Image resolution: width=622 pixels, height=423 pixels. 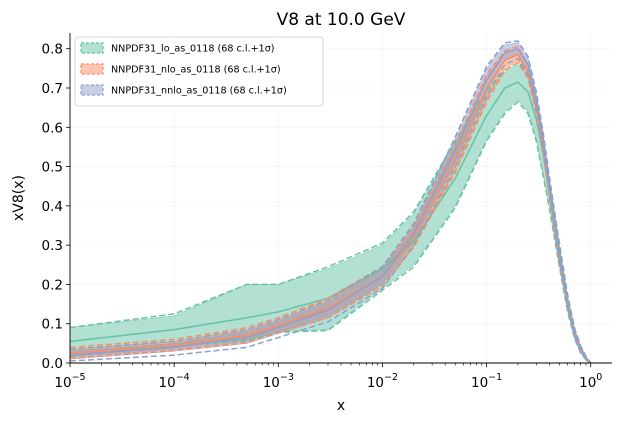 What do you see at coordinates (52, 364) in the screenshot?
I see `y-tick-label: 0.0` at bounding box center [52, 364].